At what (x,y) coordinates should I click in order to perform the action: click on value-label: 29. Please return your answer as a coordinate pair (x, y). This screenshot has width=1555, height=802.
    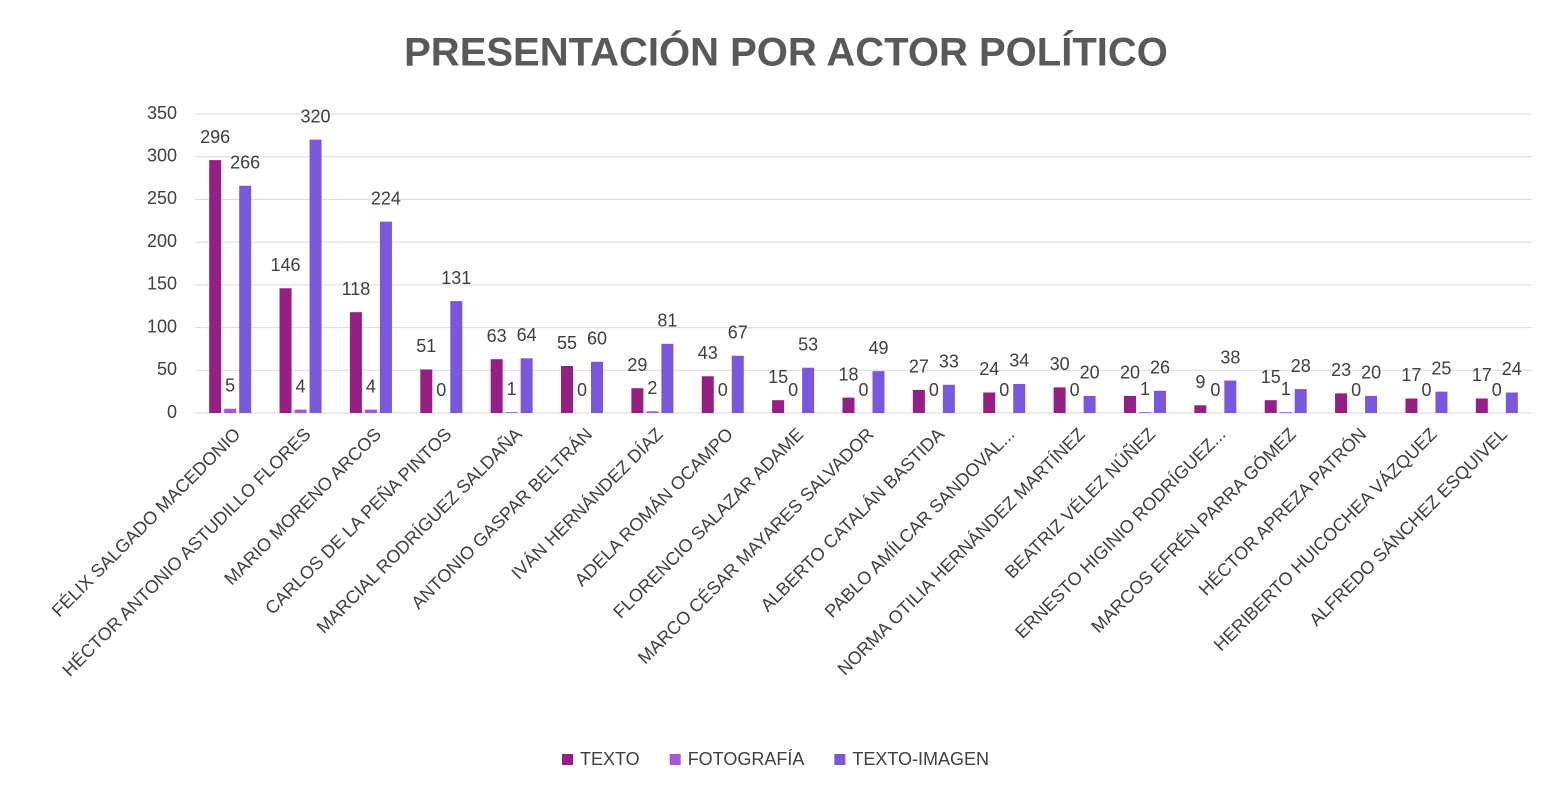
    Looking at the image, I should click on (637, 365).